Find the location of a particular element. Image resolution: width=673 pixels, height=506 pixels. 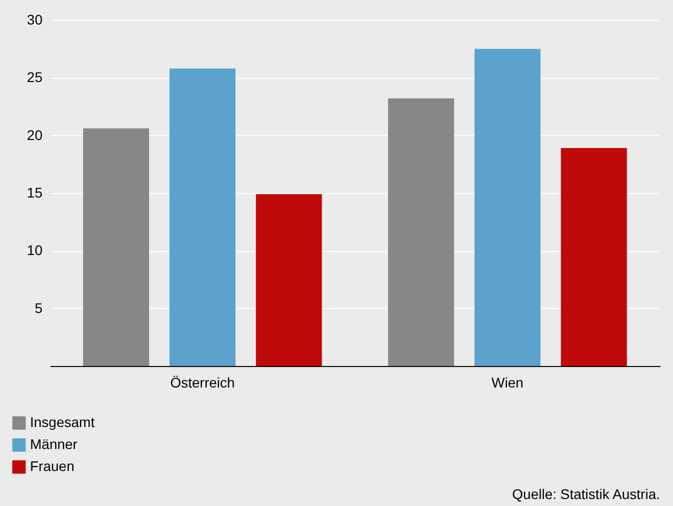

y-tick-label: 30 is located at coordinates (34, 20).